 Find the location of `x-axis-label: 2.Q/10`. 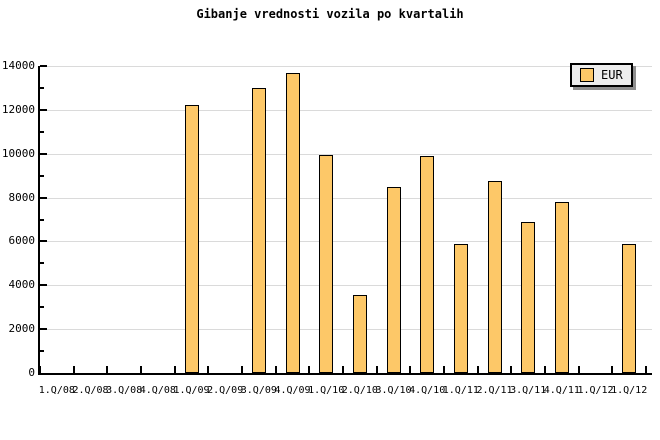

x-axis-label: 2.Q/10 is located at coordinates (359, 390).